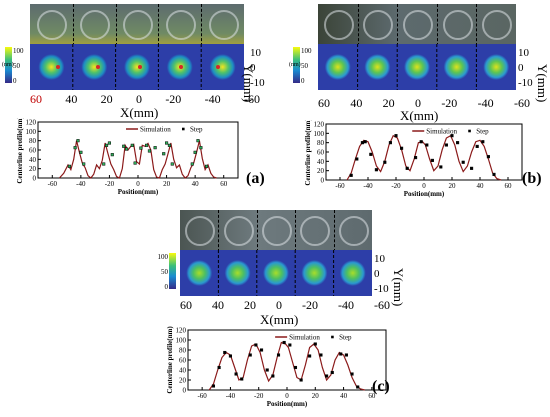  I want to click on x-axis-label: Position(mm), so click(424, 194).